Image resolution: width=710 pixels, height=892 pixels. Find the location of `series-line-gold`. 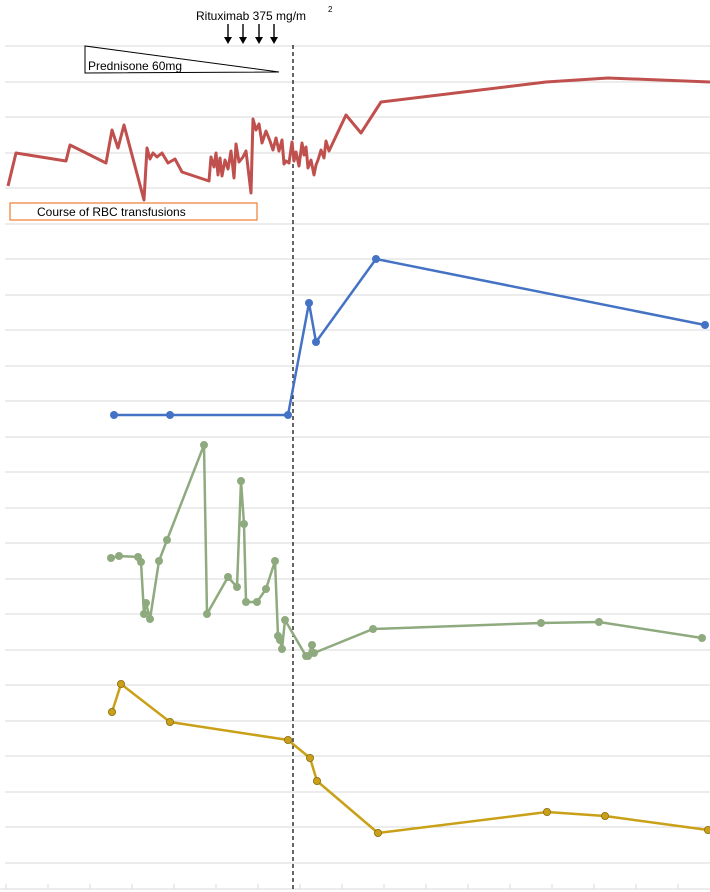

series-line-gold is located at coordinates (409, 758).